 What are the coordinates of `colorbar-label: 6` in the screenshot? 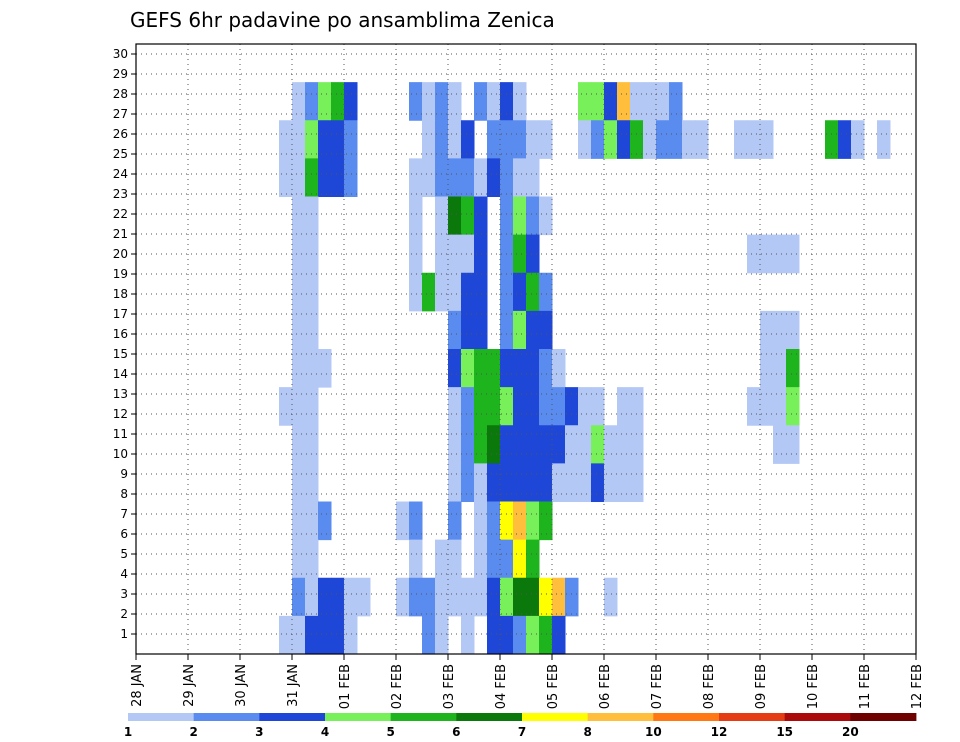 It's located at (456, 732).